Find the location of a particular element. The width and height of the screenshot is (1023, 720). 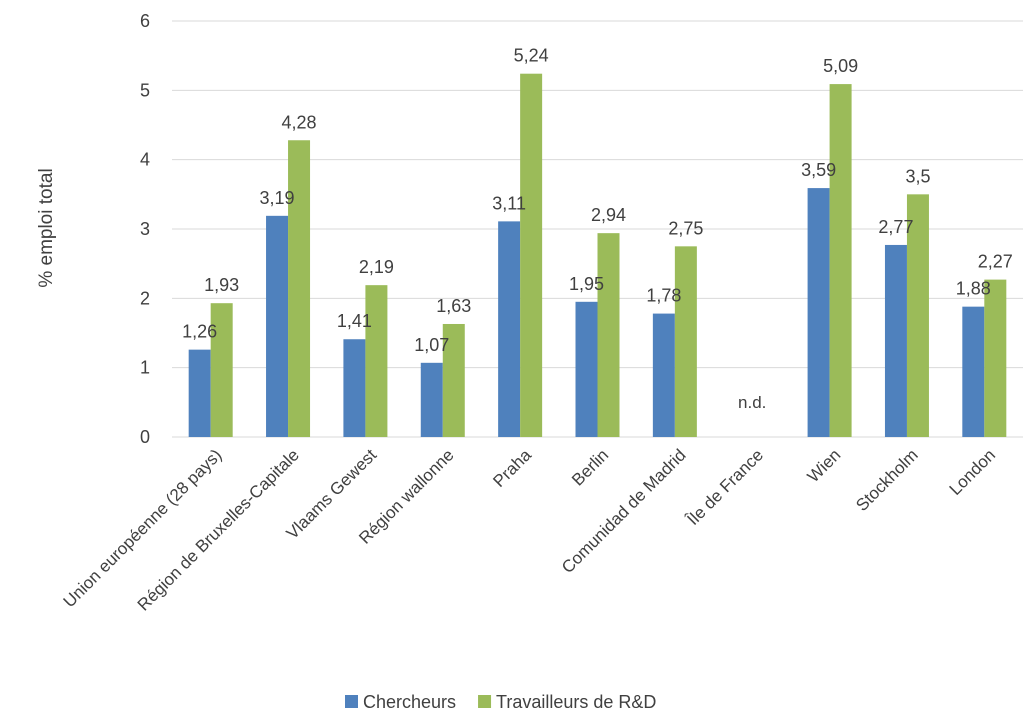

data-label: 1,26 is located at coordinates (199, 332).